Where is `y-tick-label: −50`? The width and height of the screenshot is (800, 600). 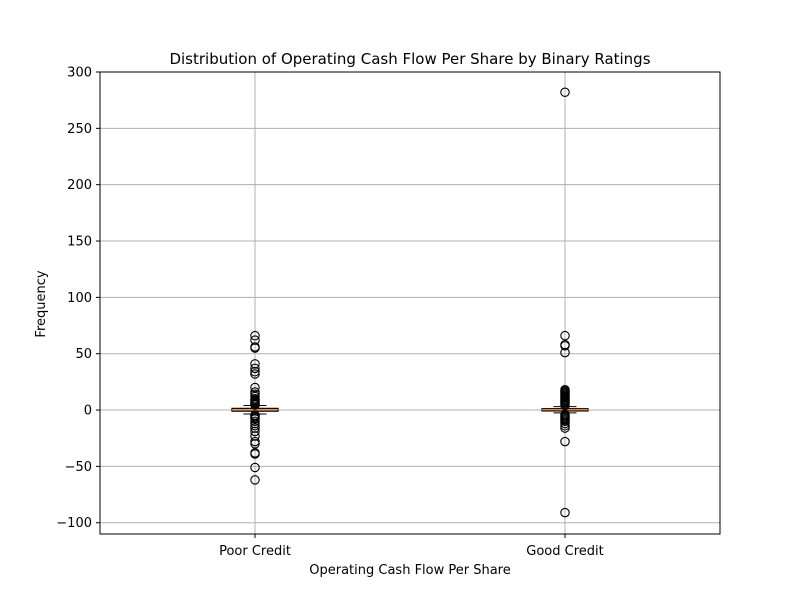
y-tick-label: −50 is located at coordinates (78, 467).